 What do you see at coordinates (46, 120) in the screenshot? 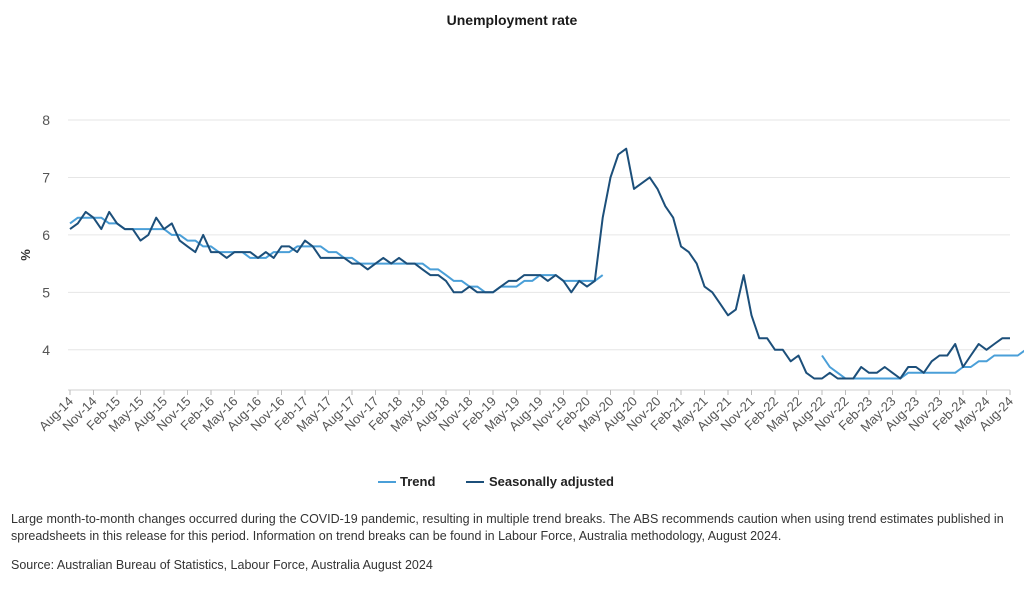
I see `y-tick-label: 8` at bounding box center [46, 120].